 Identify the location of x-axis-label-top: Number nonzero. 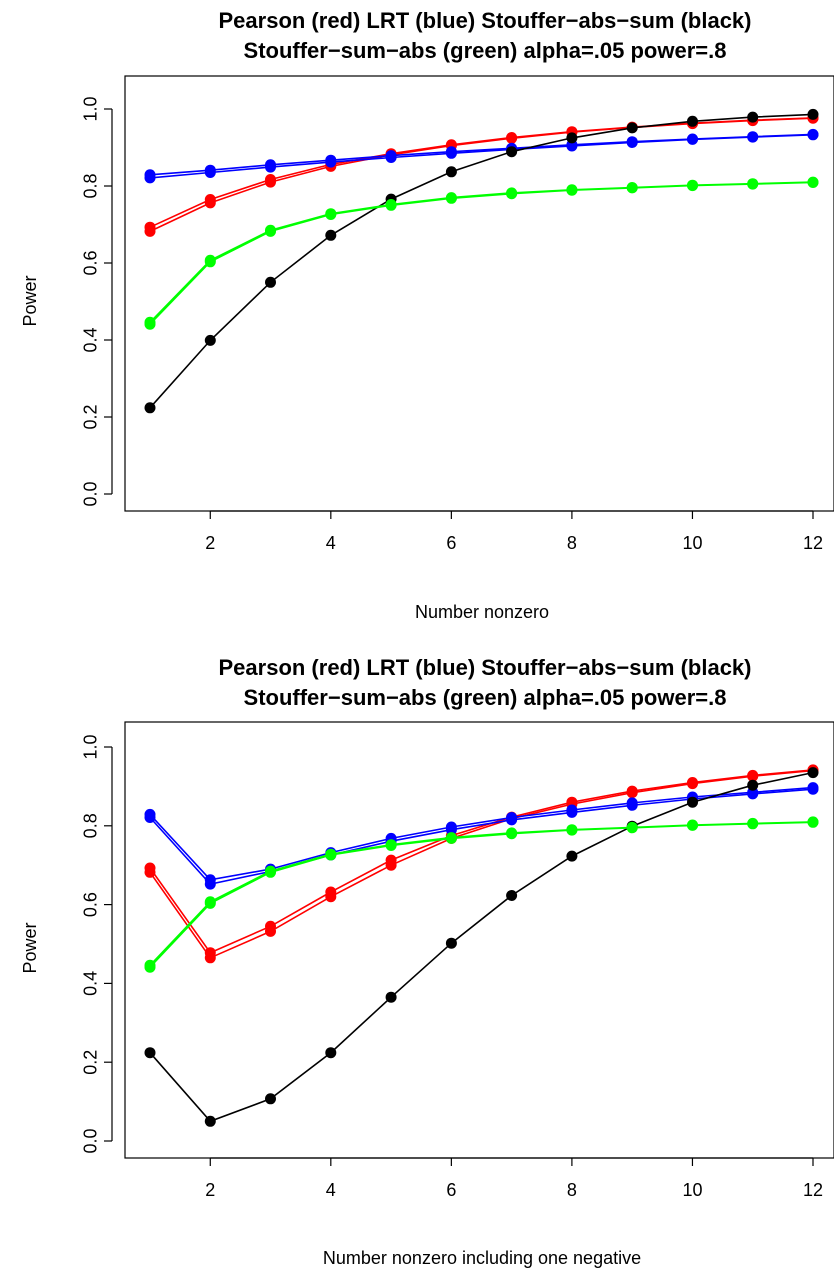
(482, 612).